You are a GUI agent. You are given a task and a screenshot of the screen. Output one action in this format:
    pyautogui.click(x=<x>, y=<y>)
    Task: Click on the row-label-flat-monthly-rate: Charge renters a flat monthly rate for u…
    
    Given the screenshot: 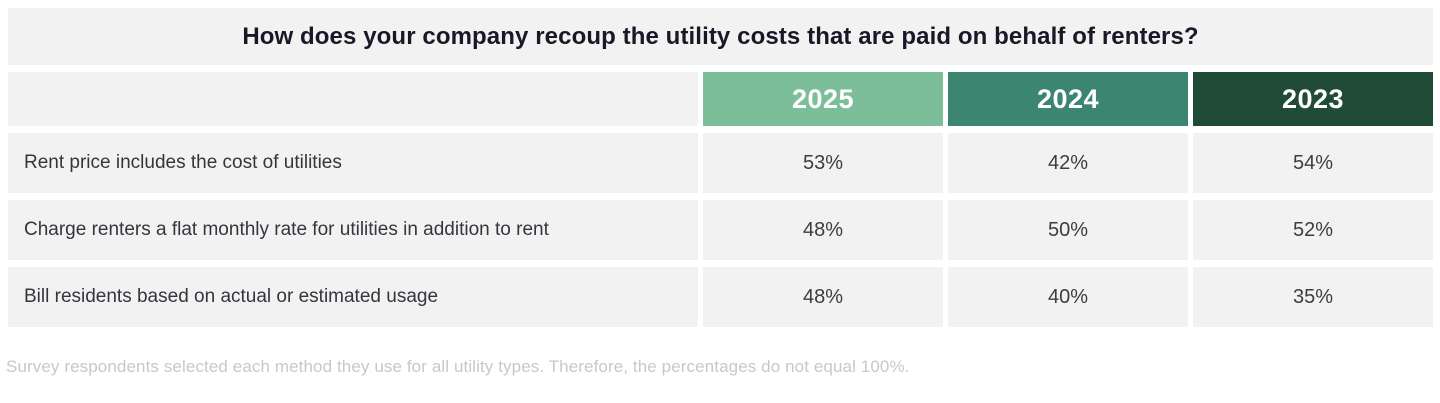 What is the action you would take?
    pyautogui.click(x=353, y=230)
    